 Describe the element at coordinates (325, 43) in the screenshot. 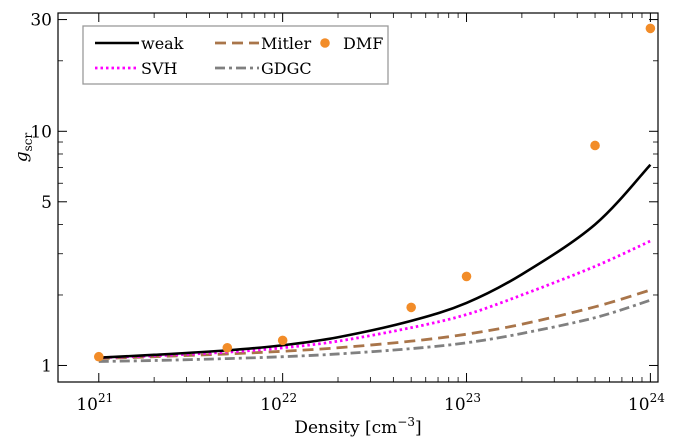

I see `legend-marker-dmf` at that location.